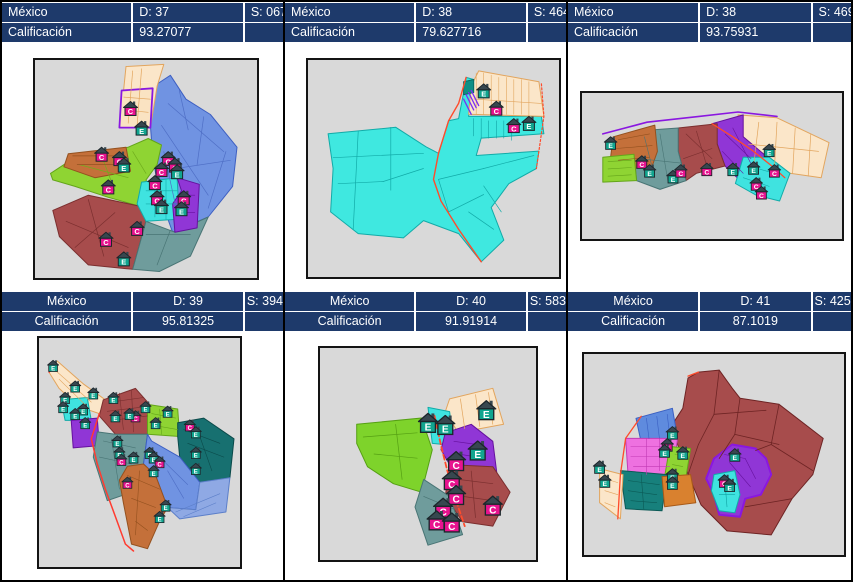 Image resolution: width=853 pixels, height=582 pixels. I want to click on header-row-info: México D: 40 S: 5837, so click(425, 301).